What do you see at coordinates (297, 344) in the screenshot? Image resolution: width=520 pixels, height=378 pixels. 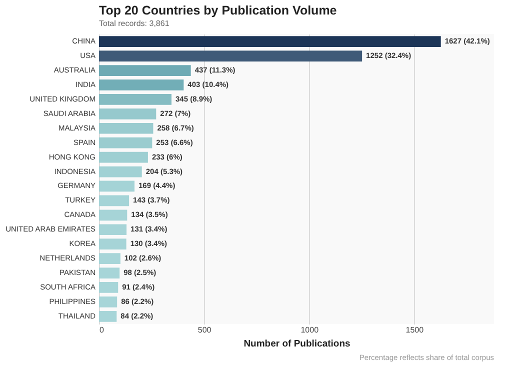 I see `x-axis-title: Number of Publications` at bounding box center [297, 344].